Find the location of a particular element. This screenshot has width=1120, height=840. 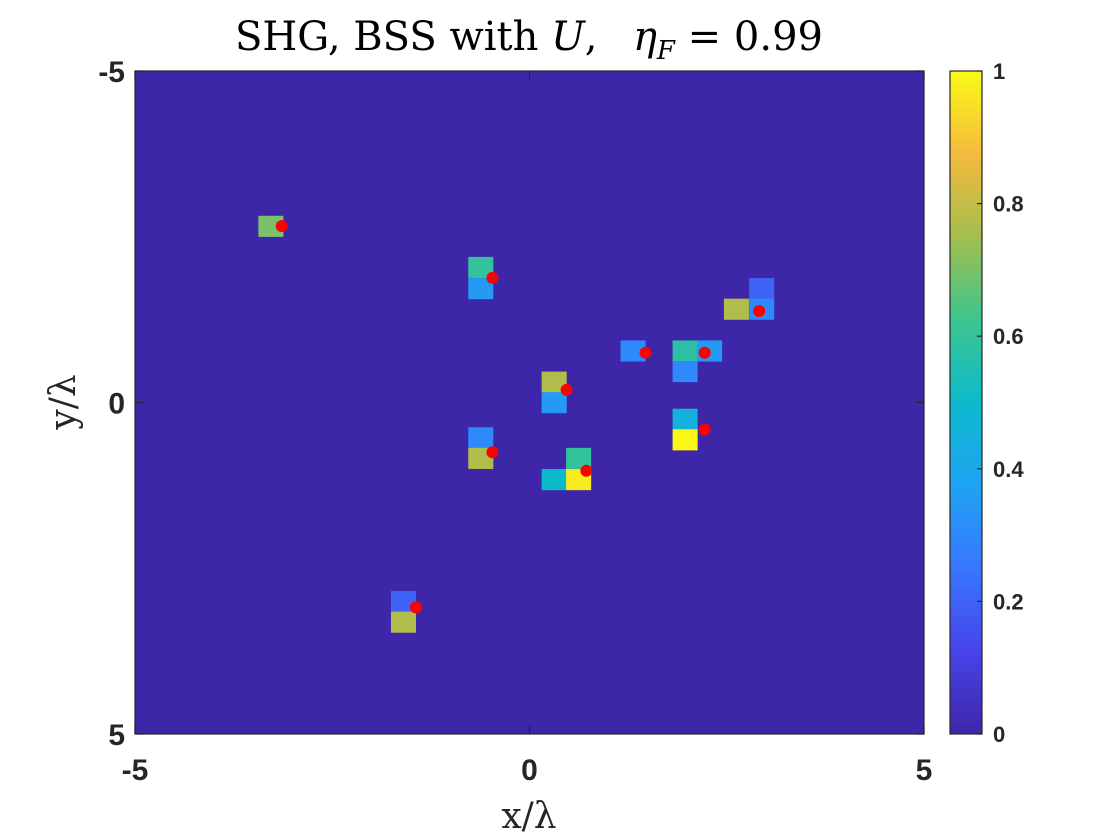

x-tick-label: 5 is located at coordinates (924, 770).